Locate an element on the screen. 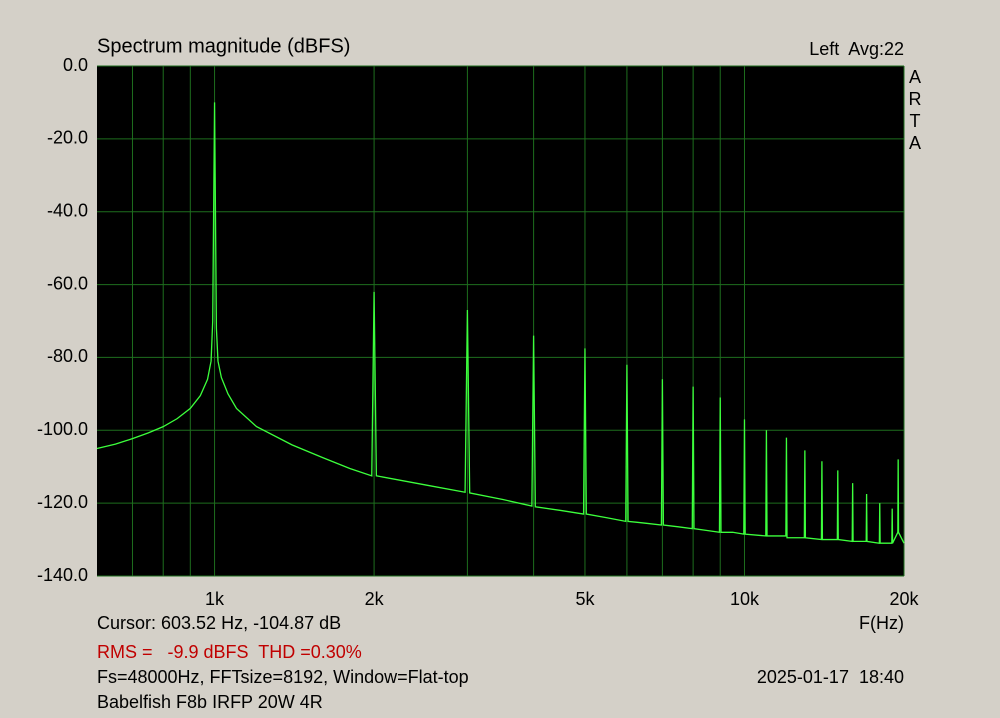 The image size is (1000, 718). y-tick-label: 0.0 is located at coordinates (75, 65).